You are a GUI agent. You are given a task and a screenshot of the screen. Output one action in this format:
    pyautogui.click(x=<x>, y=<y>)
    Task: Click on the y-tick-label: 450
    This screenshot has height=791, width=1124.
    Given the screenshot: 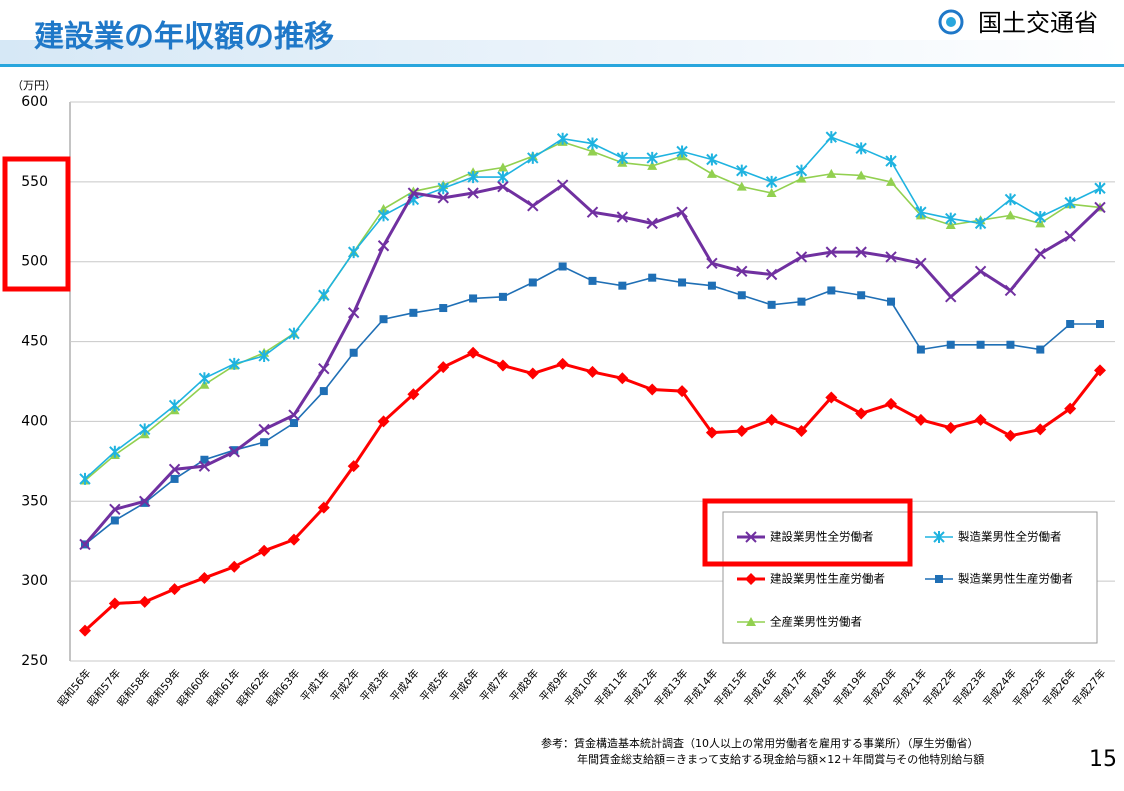 What is the action you would take?
    pyautogui.click(x=34, y=342)
    